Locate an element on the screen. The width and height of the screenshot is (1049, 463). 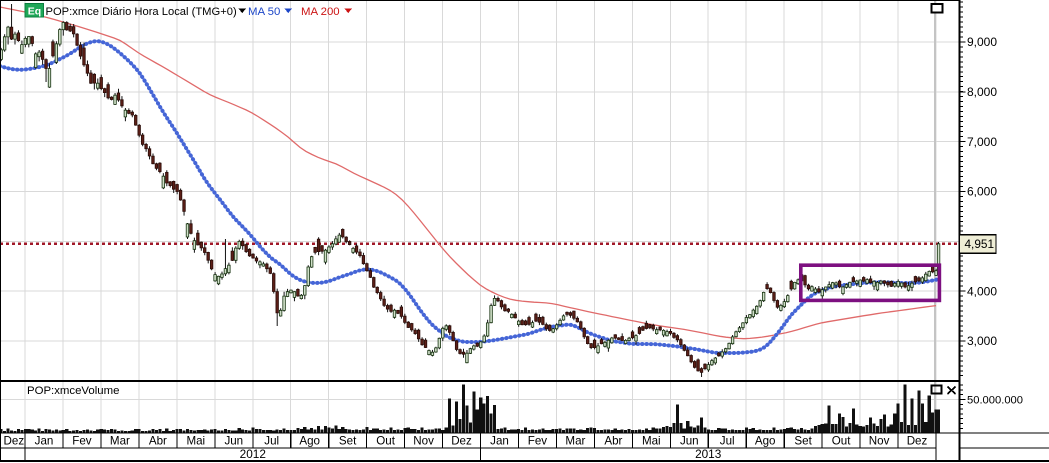
svg-text: MA 50 is located at coordinates (264, 12).